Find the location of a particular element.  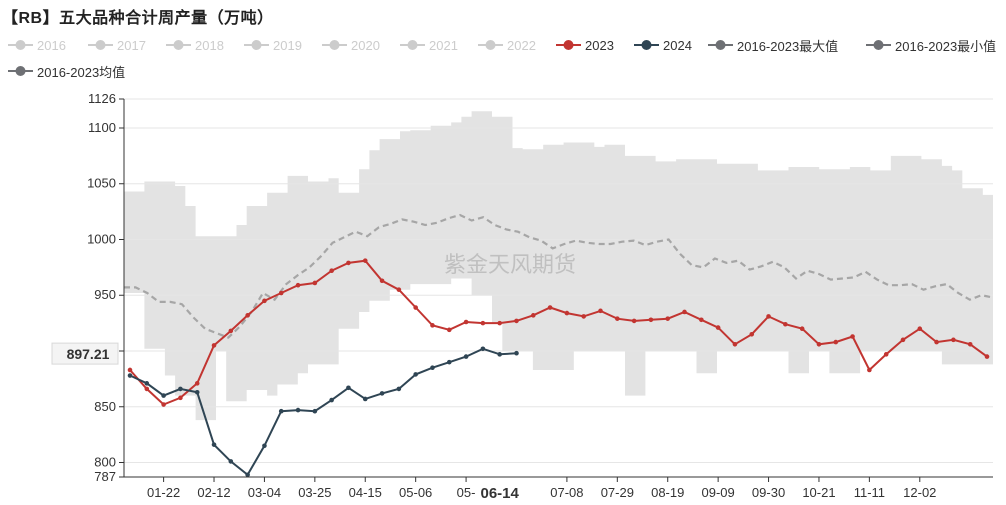

legend-item-2017: 2017 is located at coordinates (117, 45).